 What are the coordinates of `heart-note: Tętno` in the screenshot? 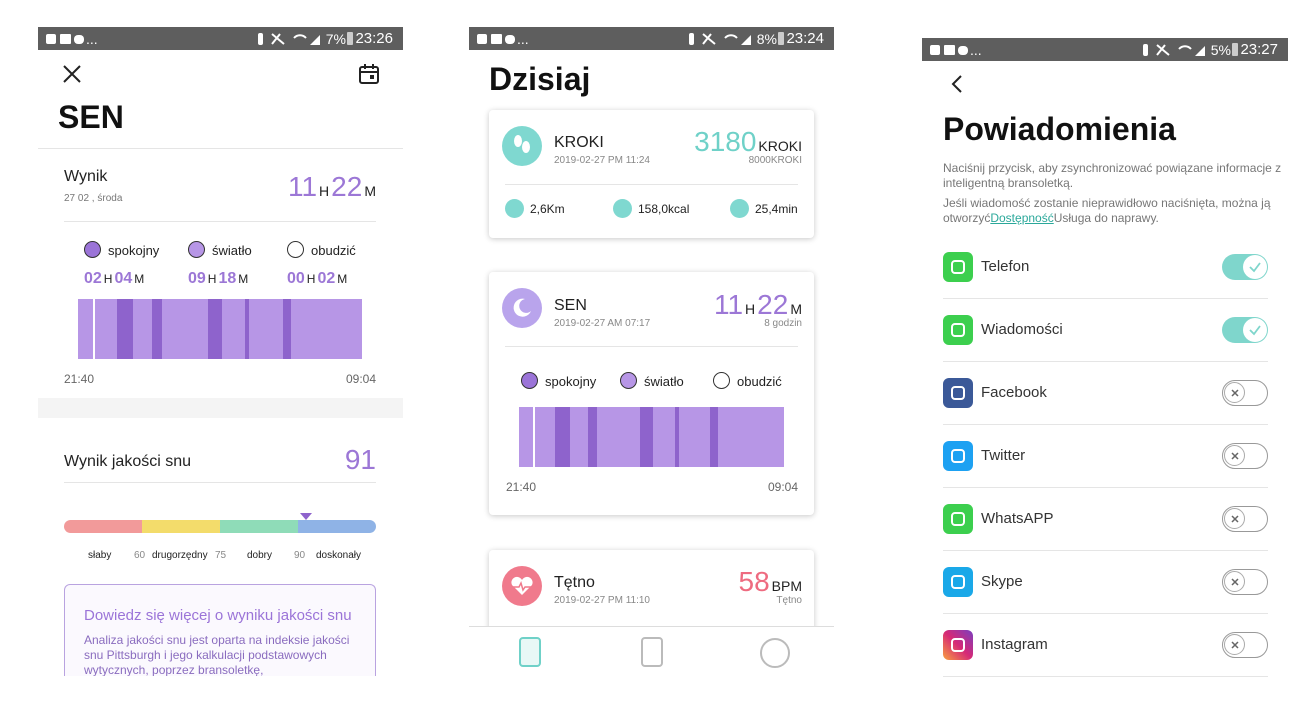 It's located at (789, 600).